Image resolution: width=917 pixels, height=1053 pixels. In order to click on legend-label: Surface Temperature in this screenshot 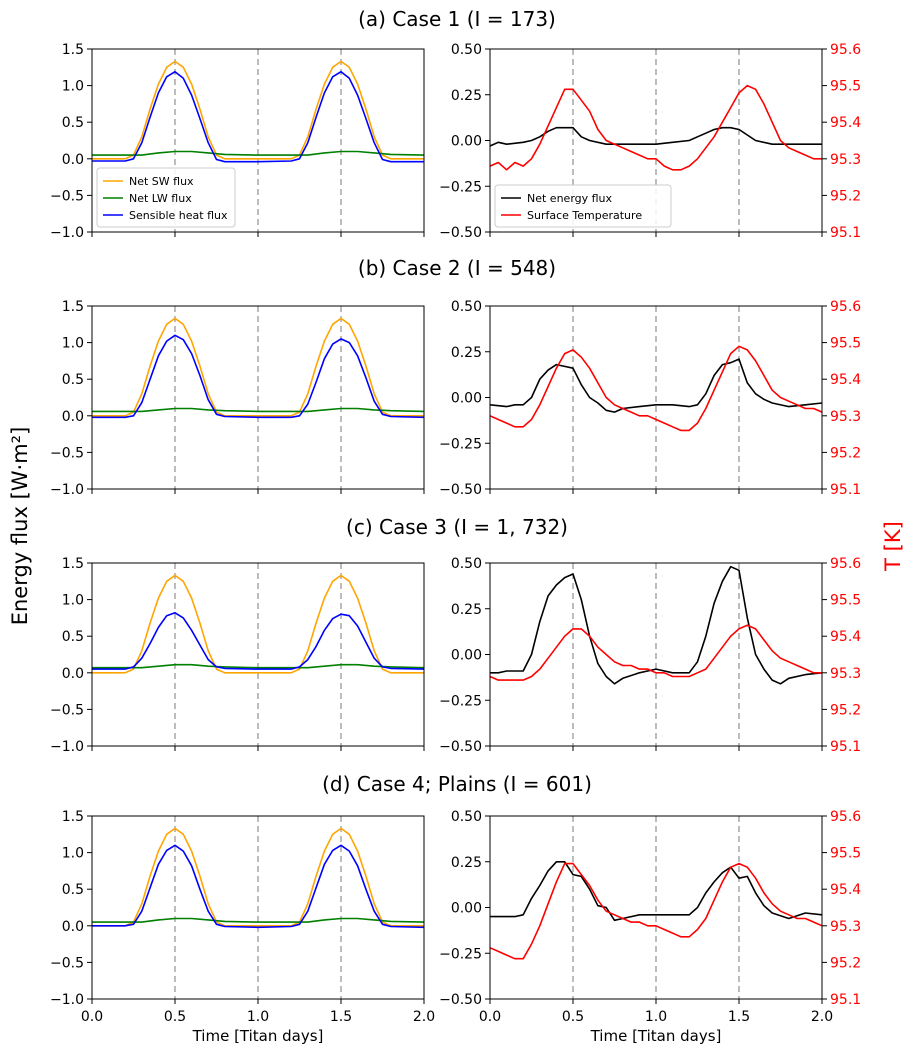, I will do `click(584, 215)`.